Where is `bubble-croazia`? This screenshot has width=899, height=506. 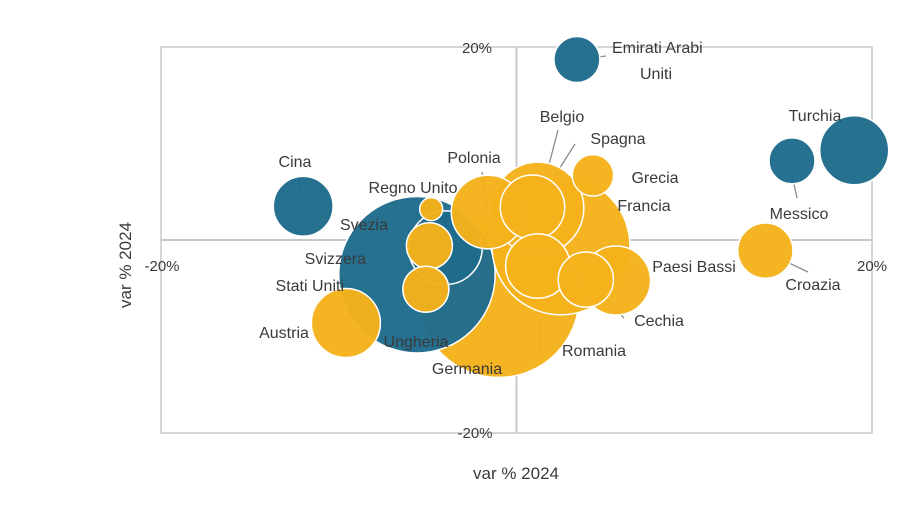
bubble-croazia is located at coordinates (765, 250).